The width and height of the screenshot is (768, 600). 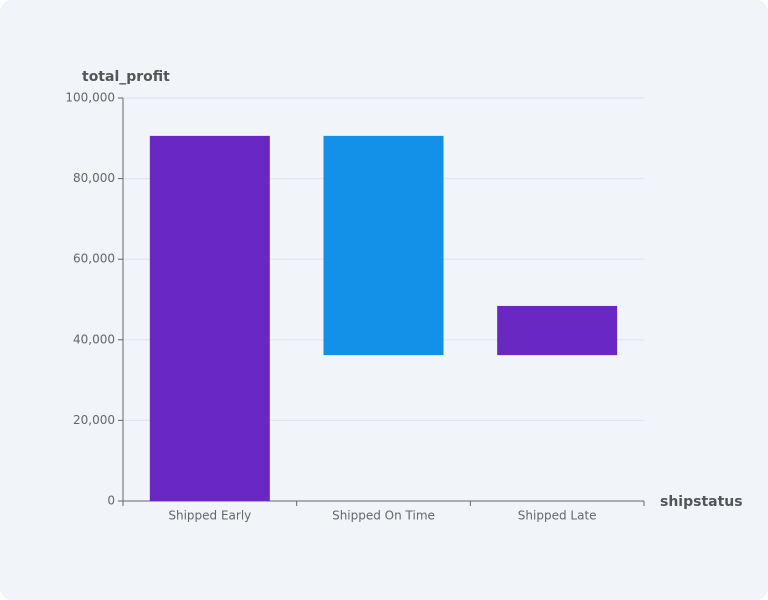 What do you see at coordinates (94, 420) in the screenshot?
I see `y-tick-label: 20,000` at bounding box center [94, 420].